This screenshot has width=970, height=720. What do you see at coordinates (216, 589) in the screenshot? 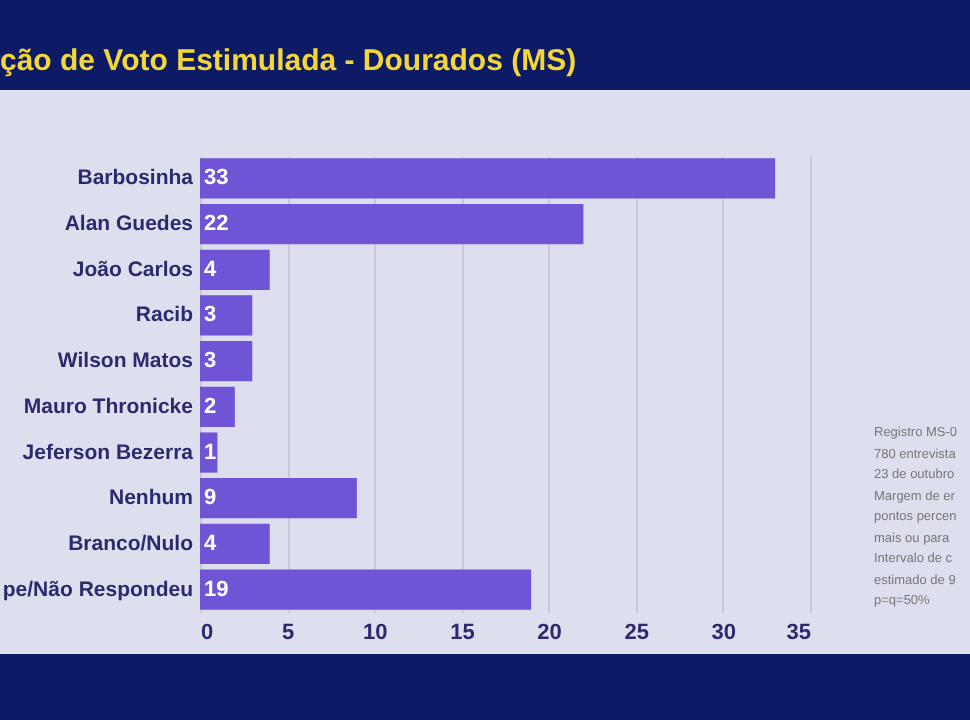
I see `data-label: 19` at bounding box center [216, 589].